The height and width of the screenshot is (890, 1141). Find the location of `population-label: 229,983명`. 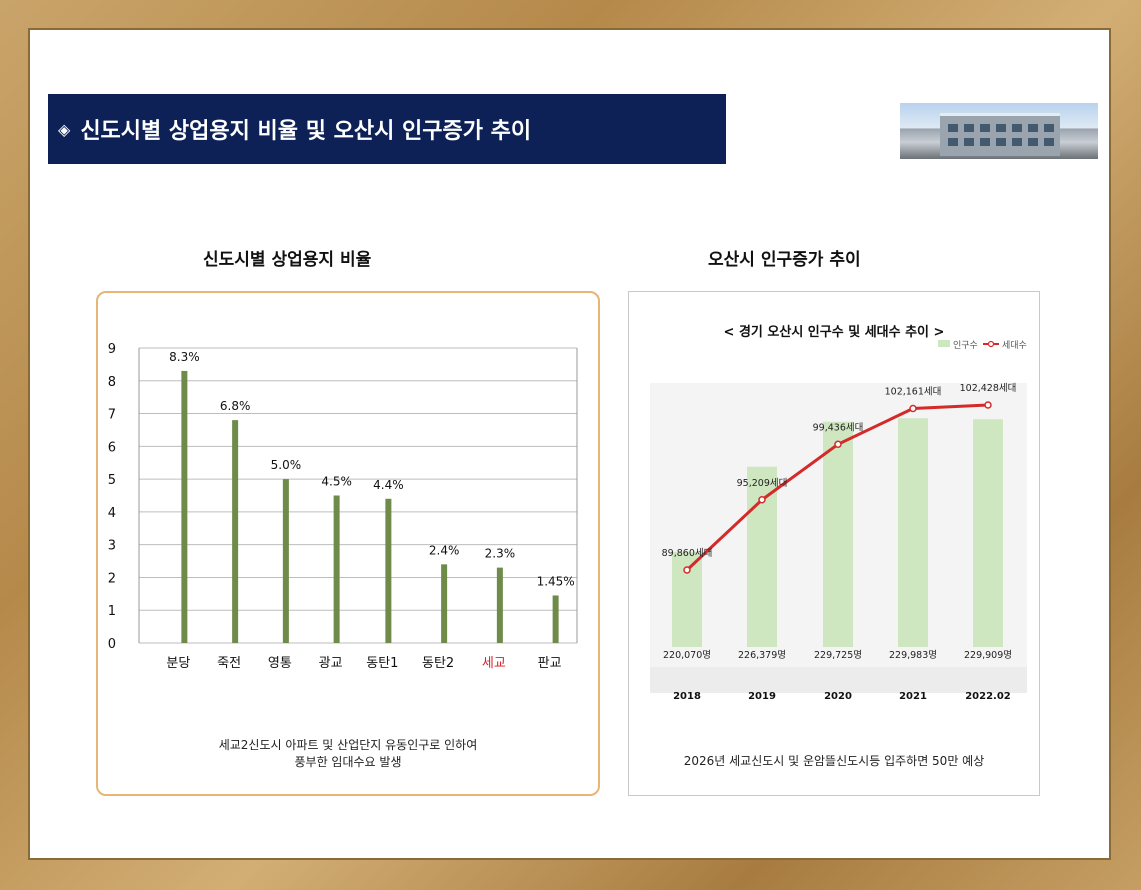

population-label: 229,983명 is located at coordinates (913, 655).